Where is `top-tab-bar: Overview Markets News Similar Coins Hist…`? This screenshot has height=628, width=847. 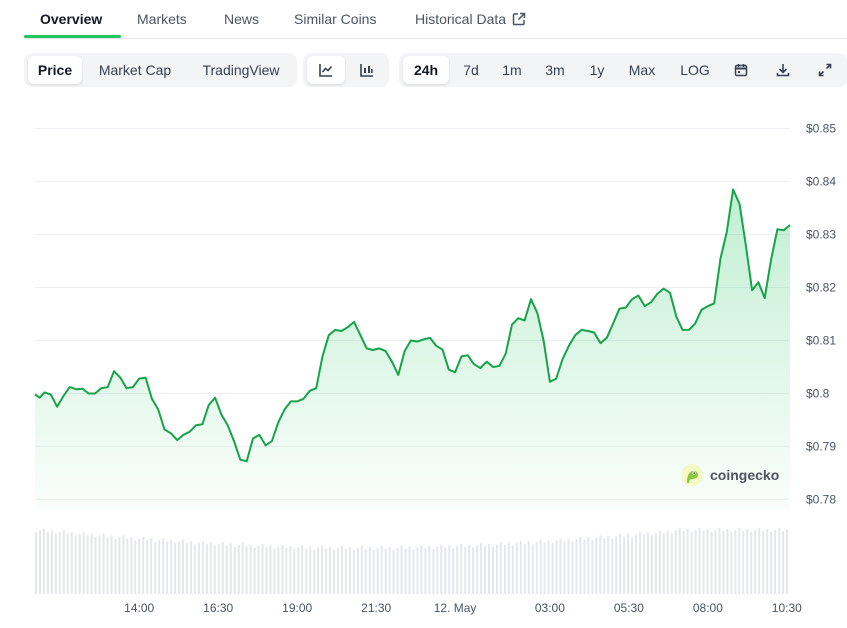 top-tab-bar: Overview Markets News Similar Coins Hist… is located at coordinates (435, 19).